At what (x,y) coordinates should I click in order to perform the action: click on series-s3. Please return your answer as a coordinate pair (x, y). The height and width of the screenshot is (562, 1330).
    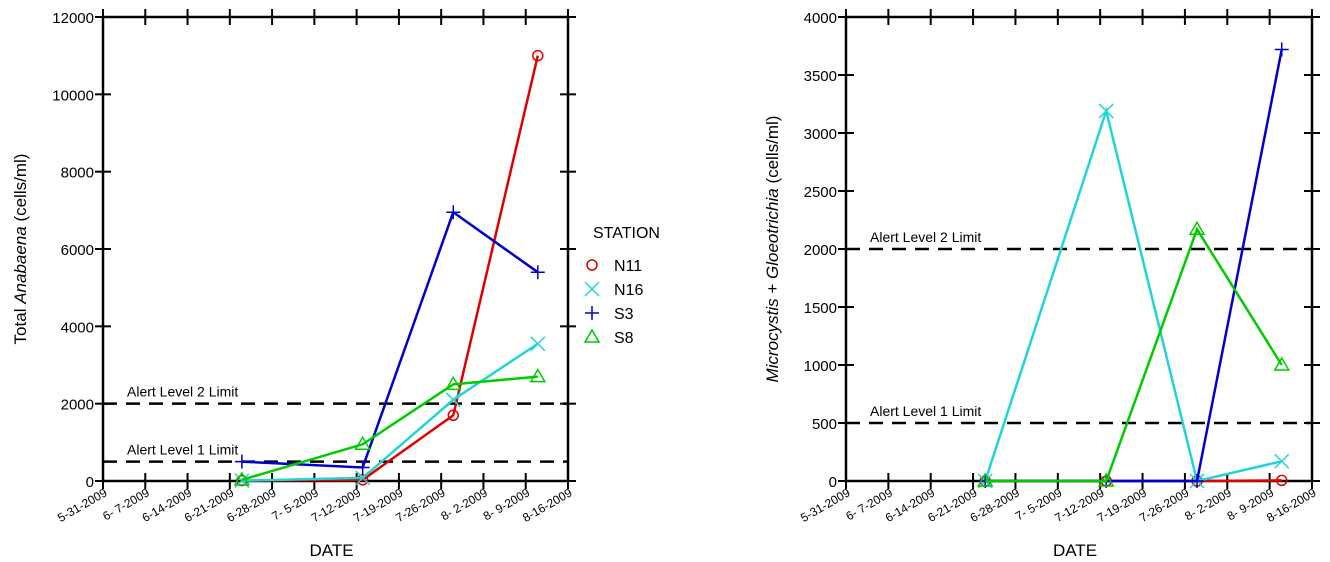
    Looking at the image, I should click on (389, 340).